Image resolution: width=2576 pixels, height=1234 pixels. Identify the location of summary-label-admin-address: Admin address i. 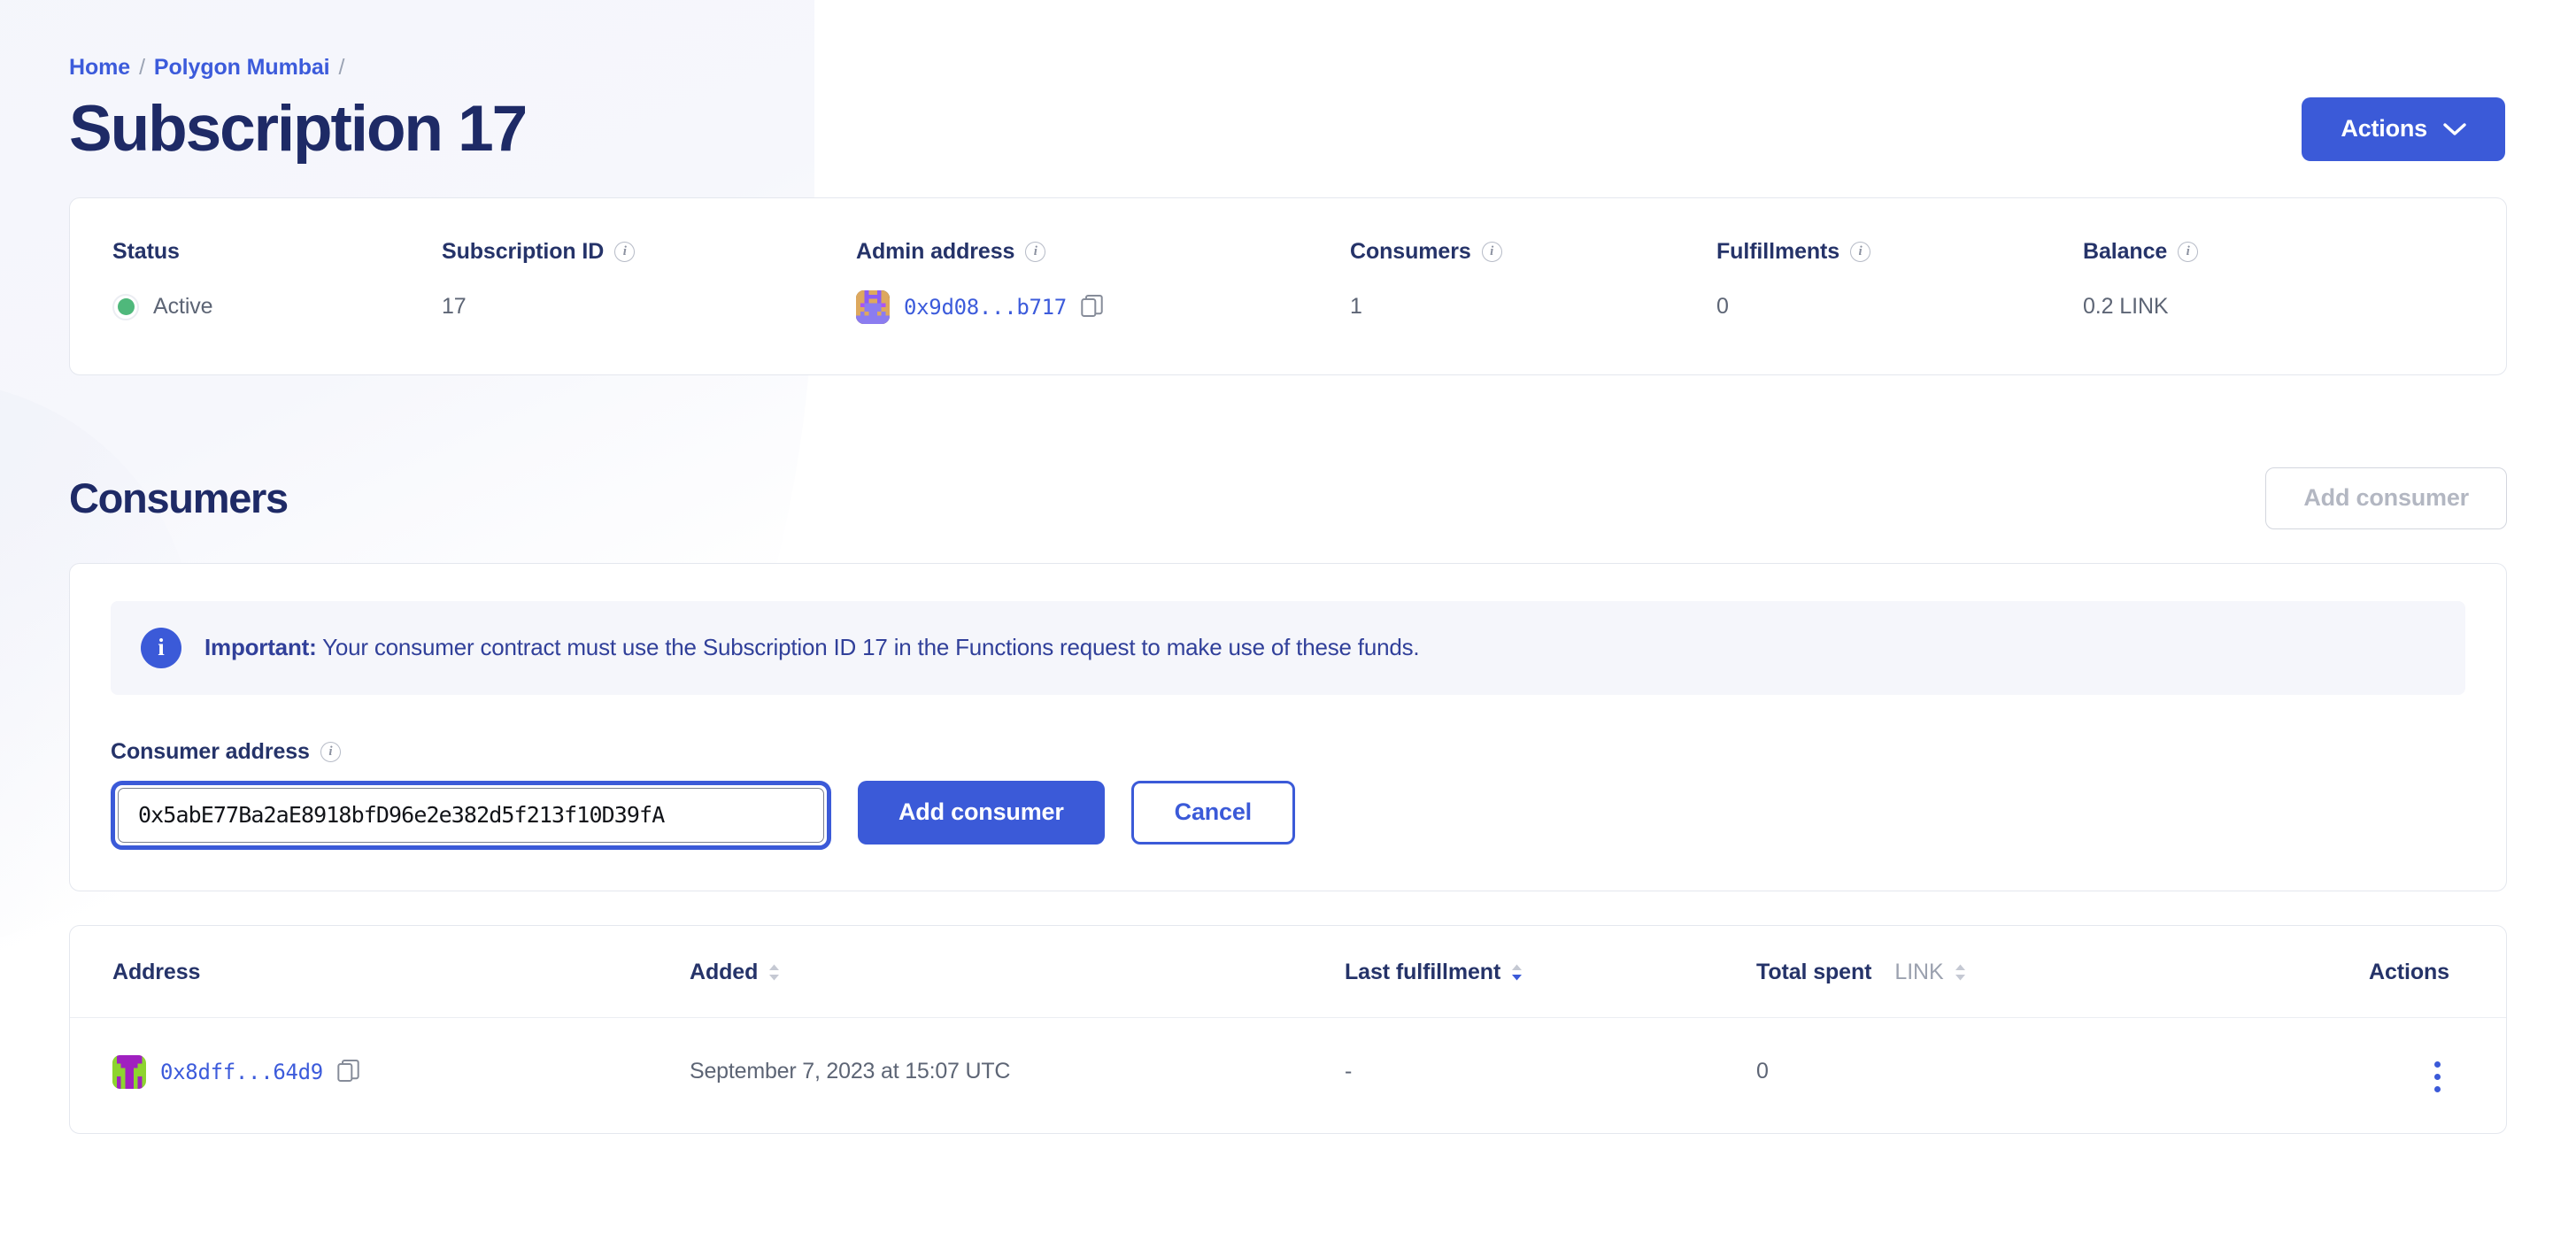
(1103, 252).